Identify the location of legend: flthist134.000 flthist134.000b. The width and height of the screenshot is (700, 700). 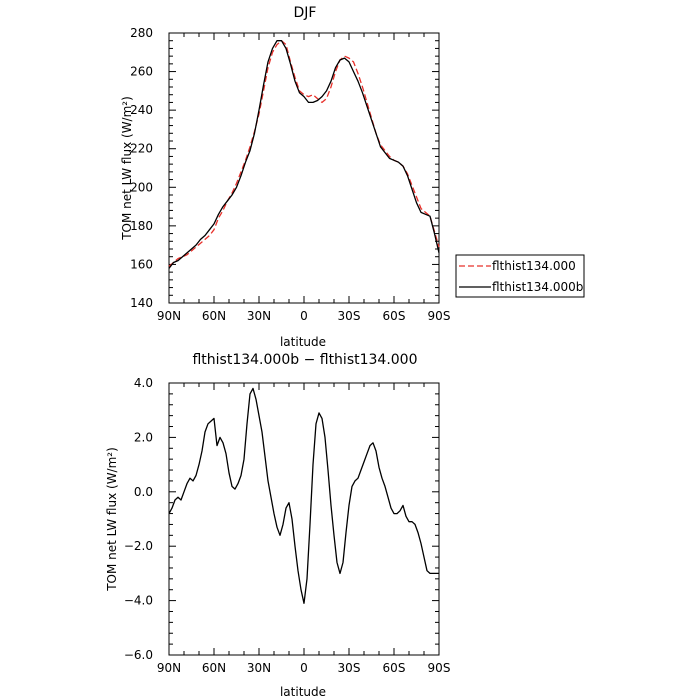
(520, 276).